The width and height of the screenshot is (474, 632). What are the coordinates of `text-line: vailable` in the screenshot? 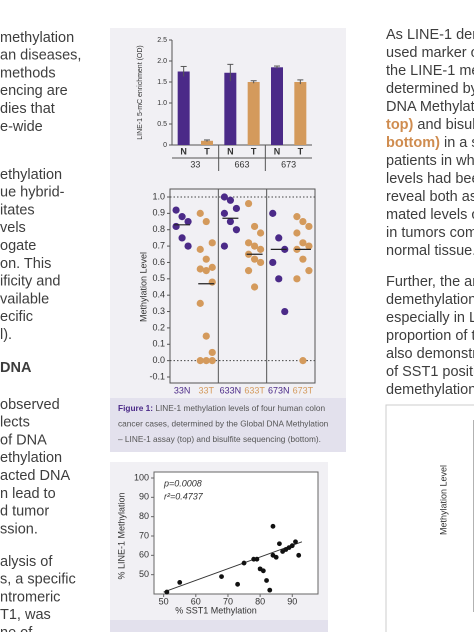 It's located at (24, 299).